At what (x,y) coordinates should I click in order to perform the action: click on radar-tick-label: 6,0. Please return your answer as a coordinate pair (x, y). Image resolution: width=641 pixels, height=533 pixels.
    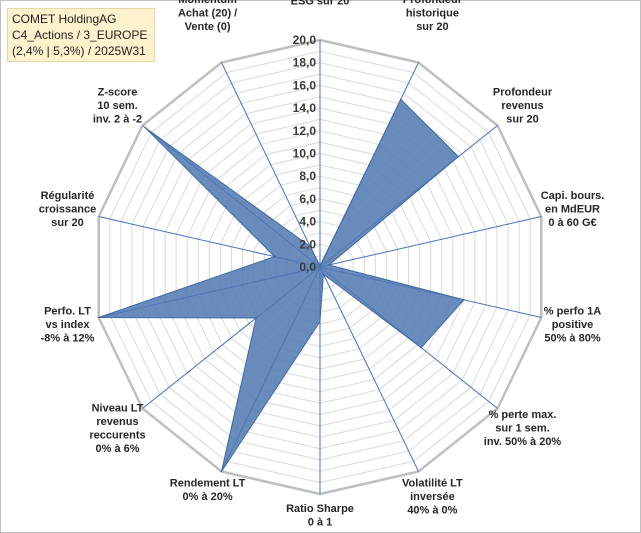
    Looking at the image, I should click on (307, 199).